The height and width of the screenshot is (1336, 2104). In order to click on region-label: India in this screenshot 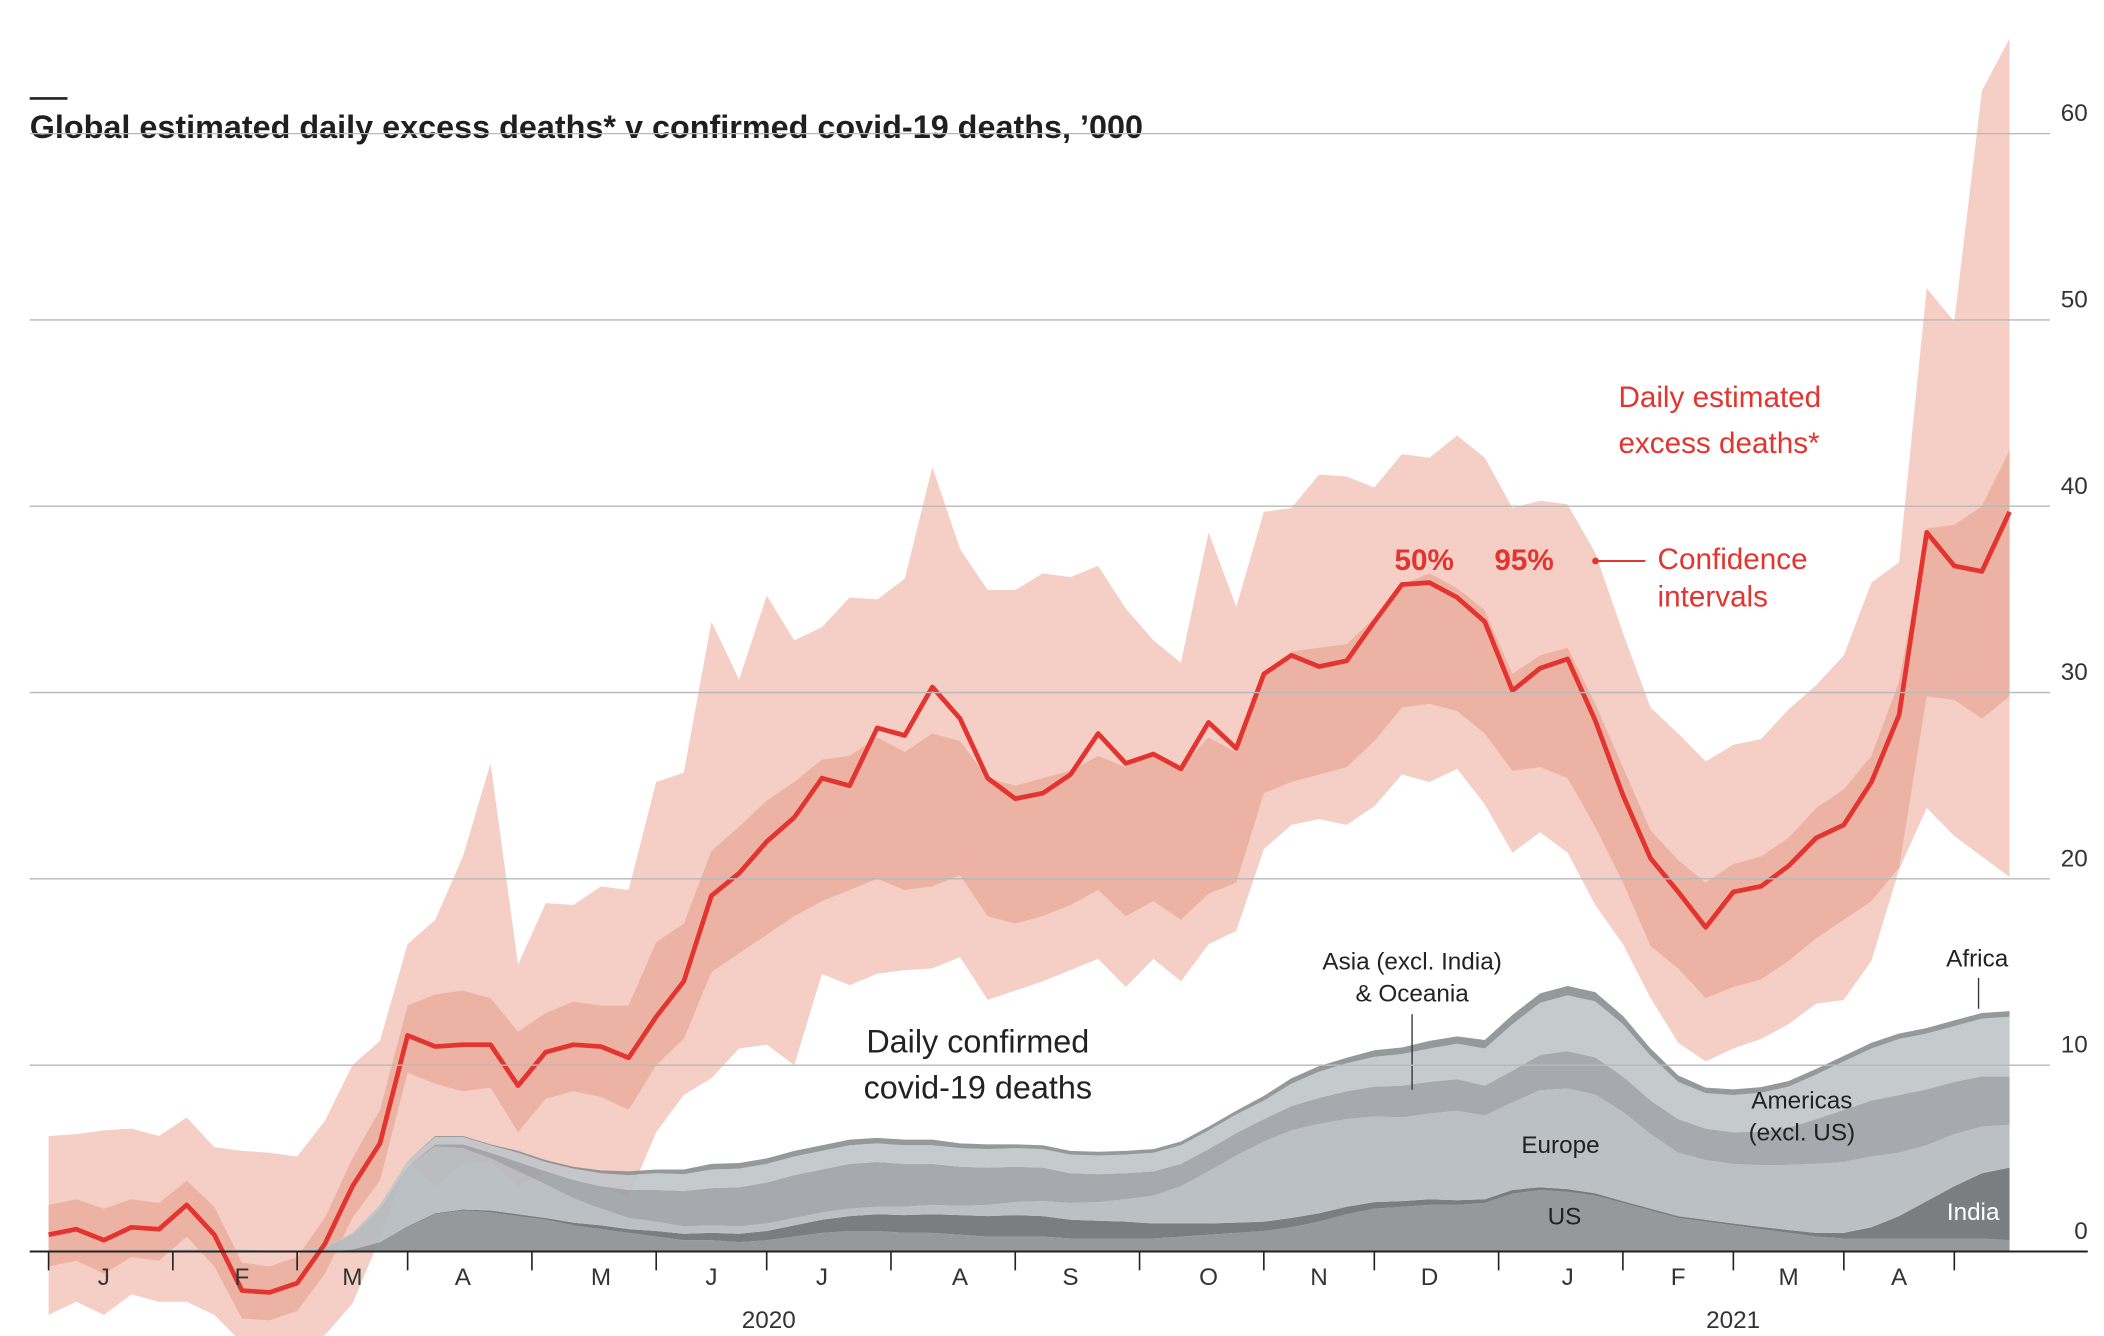, I will do `click(1973, 1212)`.